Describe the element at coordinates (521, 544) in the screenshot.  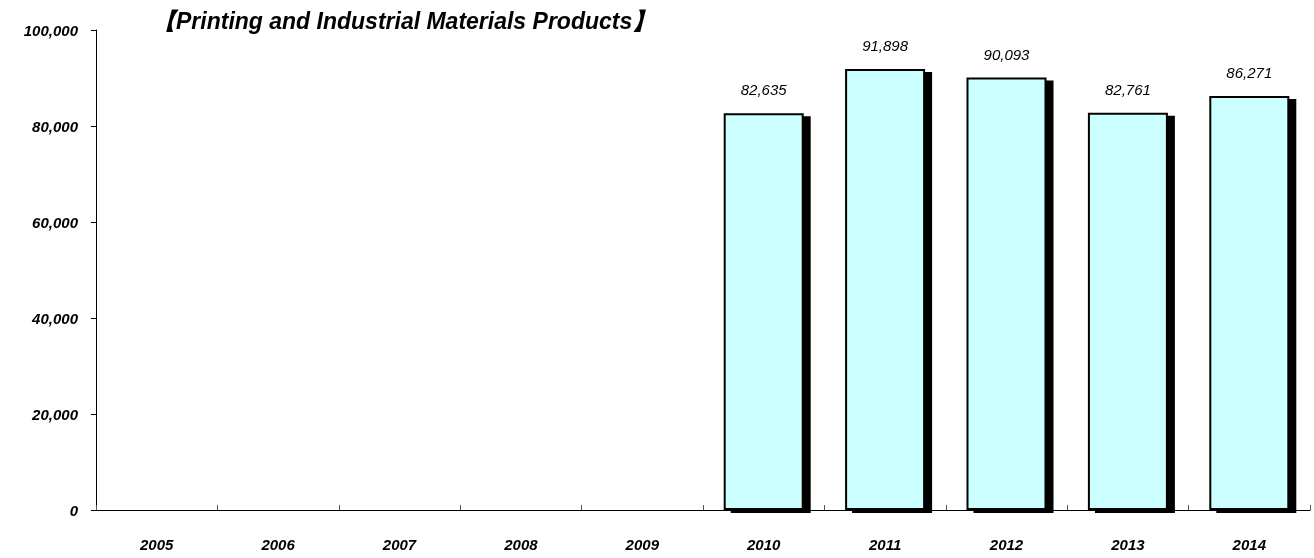
I see `x-tick-label: 2008` at that location.